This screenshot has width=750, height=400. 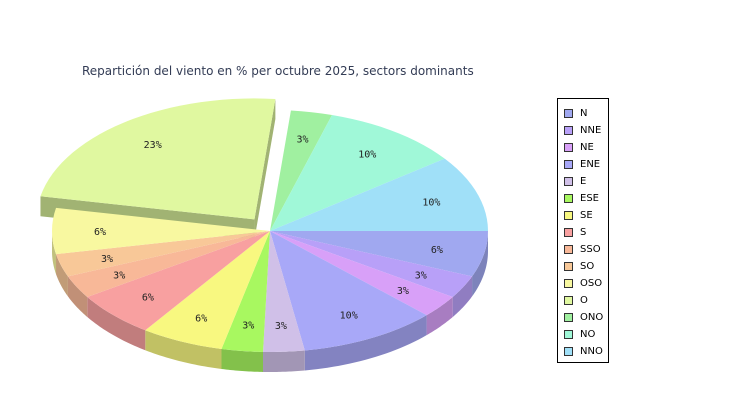 I want to click on pie-label-nno: 10%, so click(x=431, y=202).